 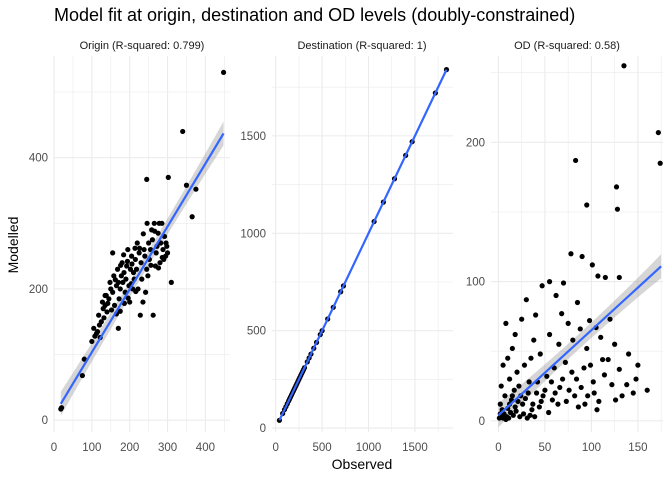 What do you see at coordinates (361, 46) in the screenshot?
I see `facet-title-destination: Destination (R-squared: 1)` at bounding box center [361, 46].